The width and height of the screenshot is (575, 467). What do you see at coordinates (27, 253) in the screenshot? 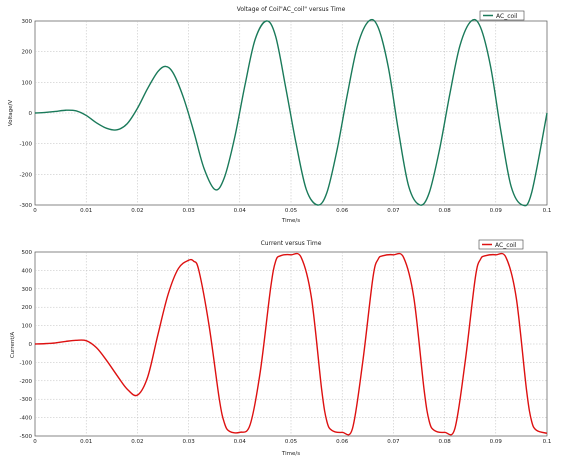
I see `current-y-tick-label: 500` at bounding box center [27, 253].